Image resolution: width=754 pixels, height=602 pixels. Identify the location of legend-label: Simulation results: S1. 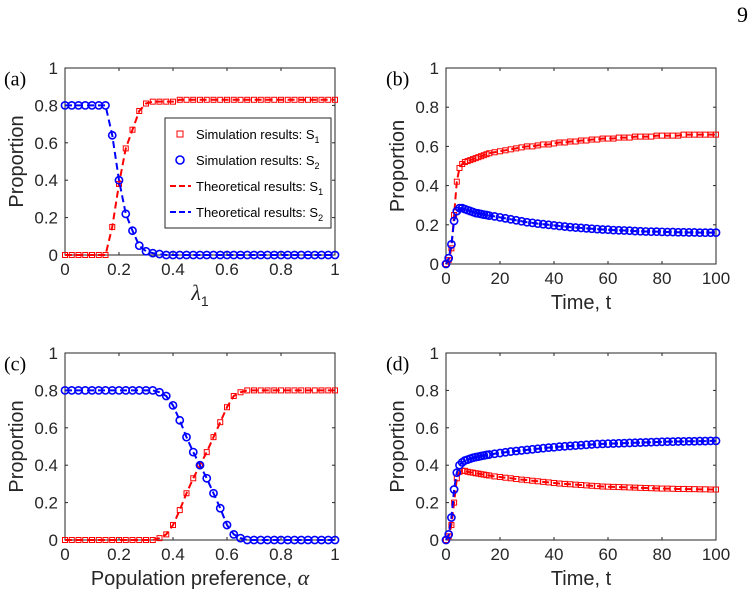
(258, 136).